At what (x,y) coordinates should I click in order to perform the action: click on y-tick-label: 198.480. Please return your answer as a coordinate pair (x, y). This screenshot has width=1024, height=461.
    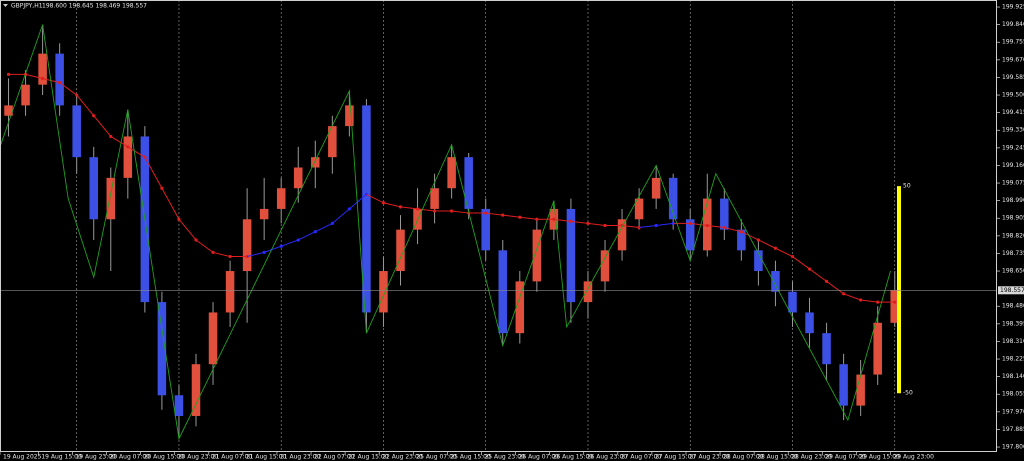
    Looking at the image, I should click on (1013, 306).